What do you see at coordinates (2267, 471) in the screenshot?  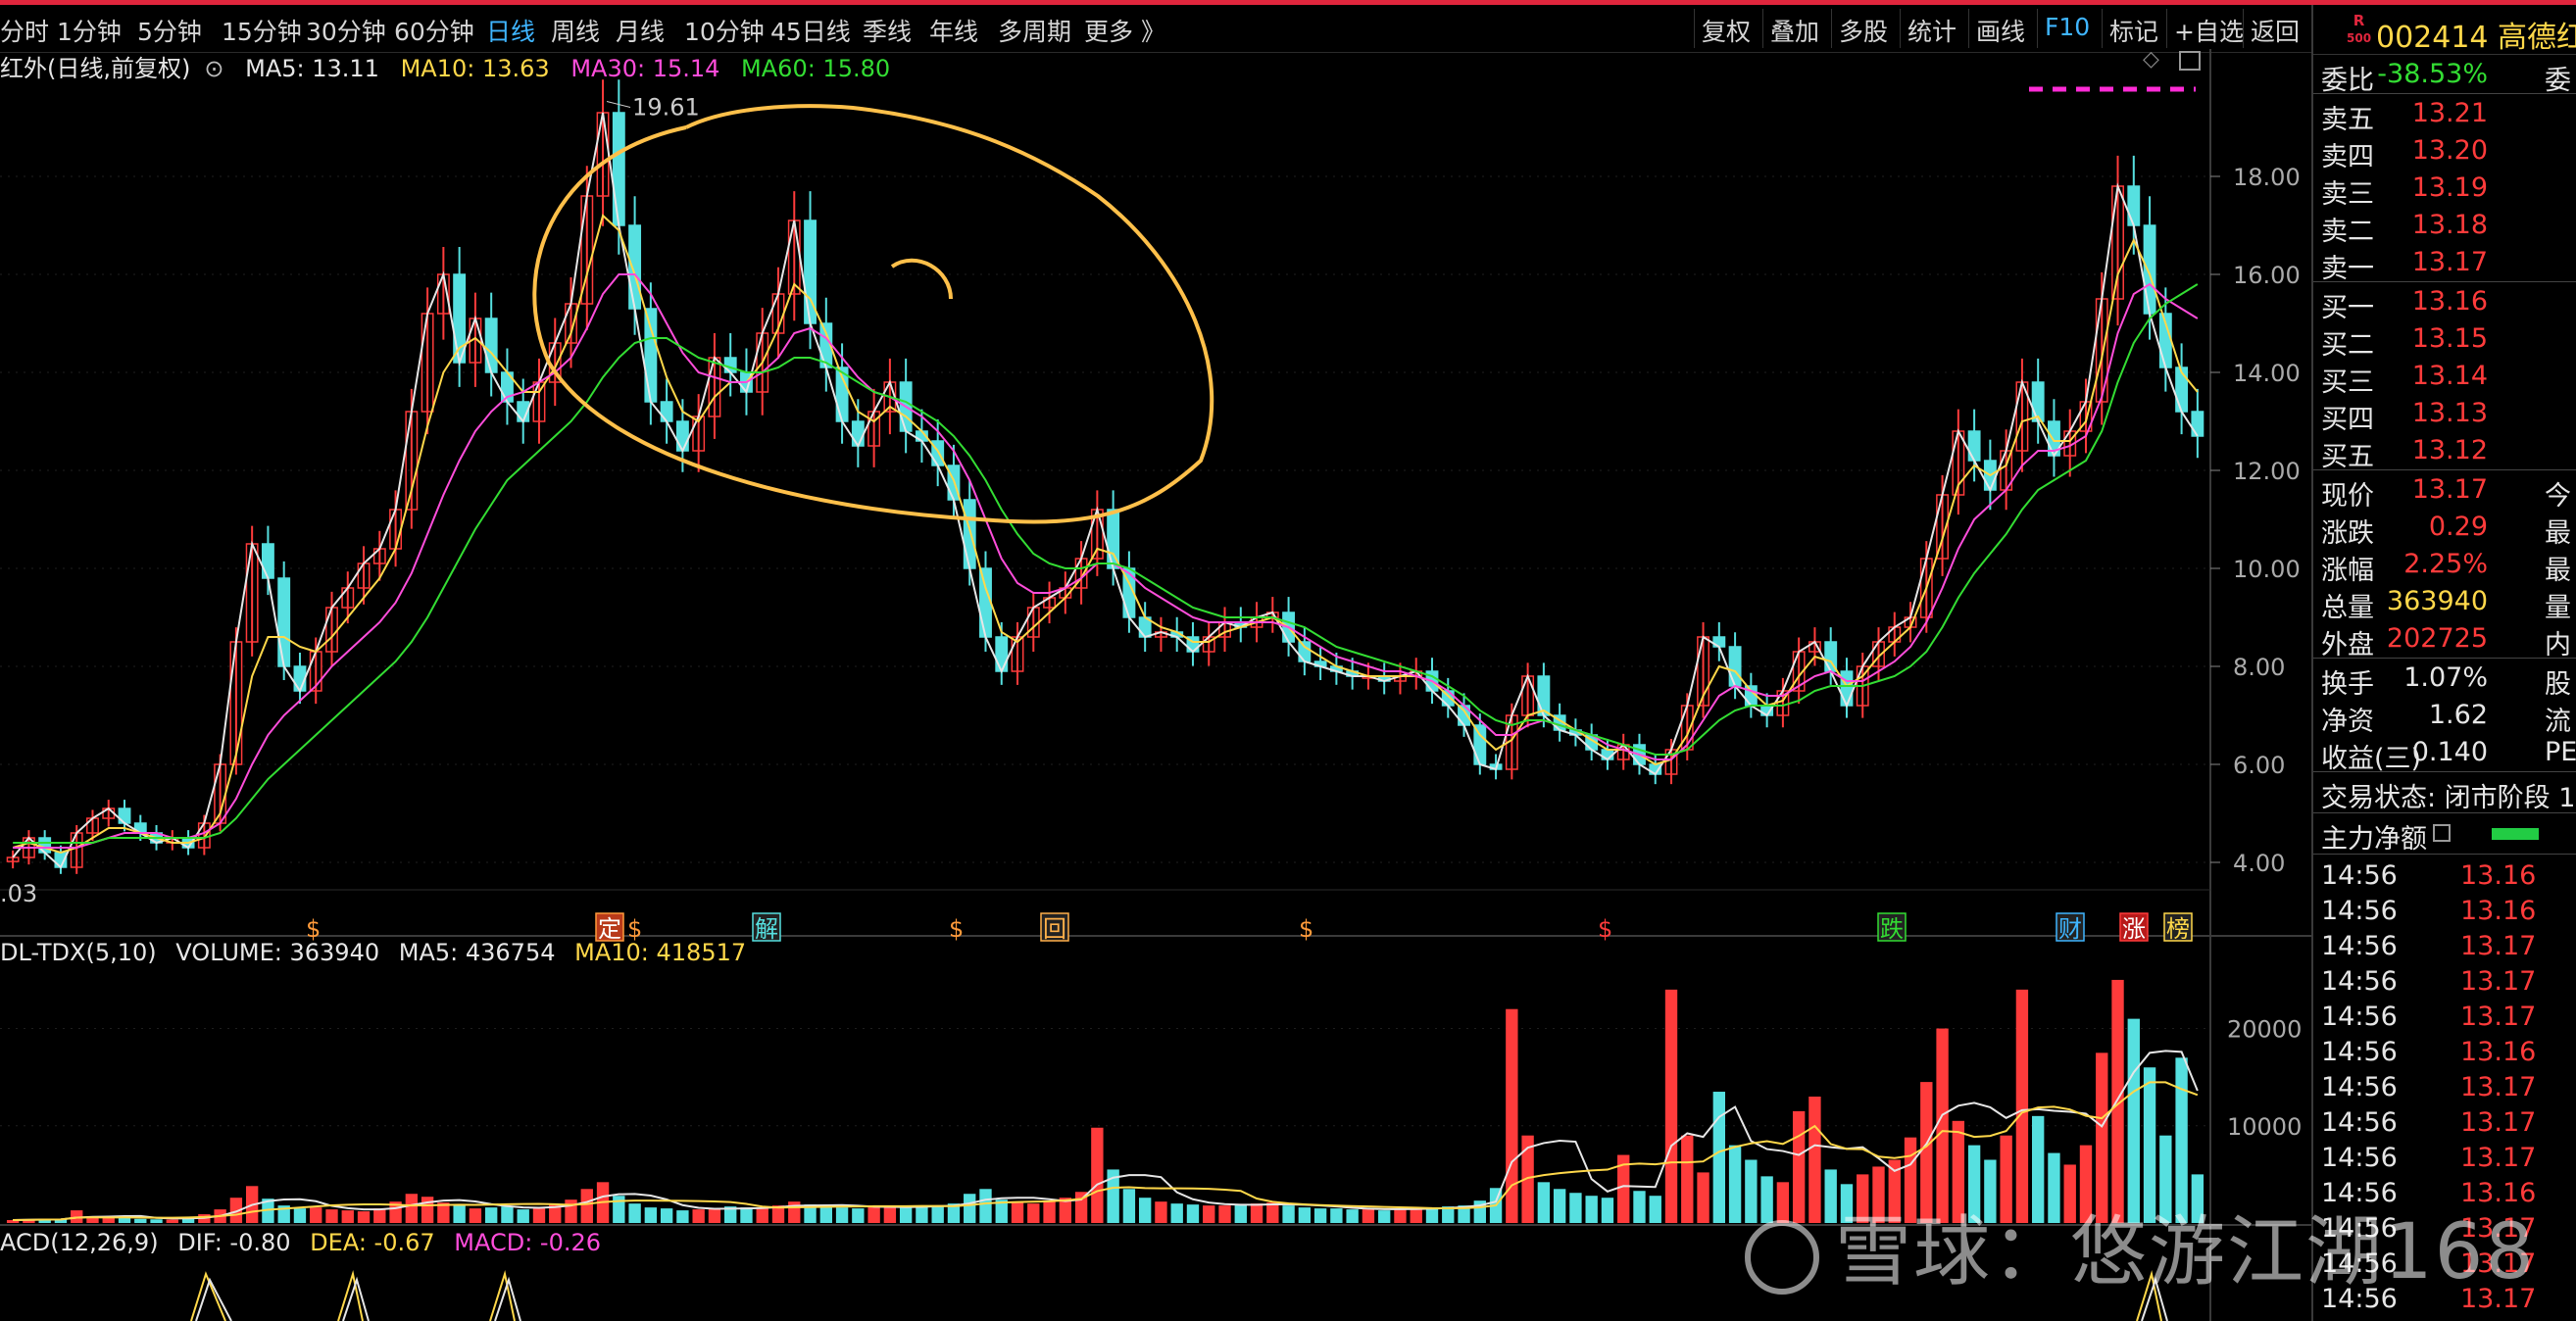 I see `price-tick-label: 12.00` at bounding box center [2267, 471].